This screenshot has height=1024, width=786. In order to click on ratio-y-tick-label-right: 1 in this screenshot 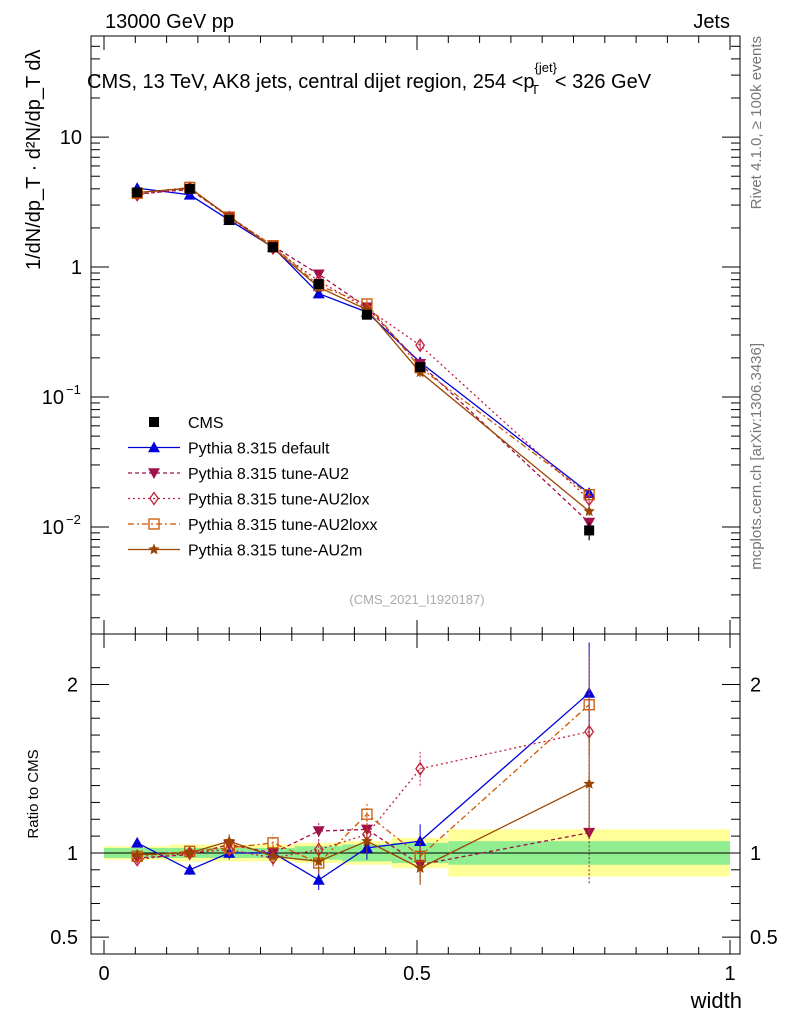, I will do `click(755, 854)`.